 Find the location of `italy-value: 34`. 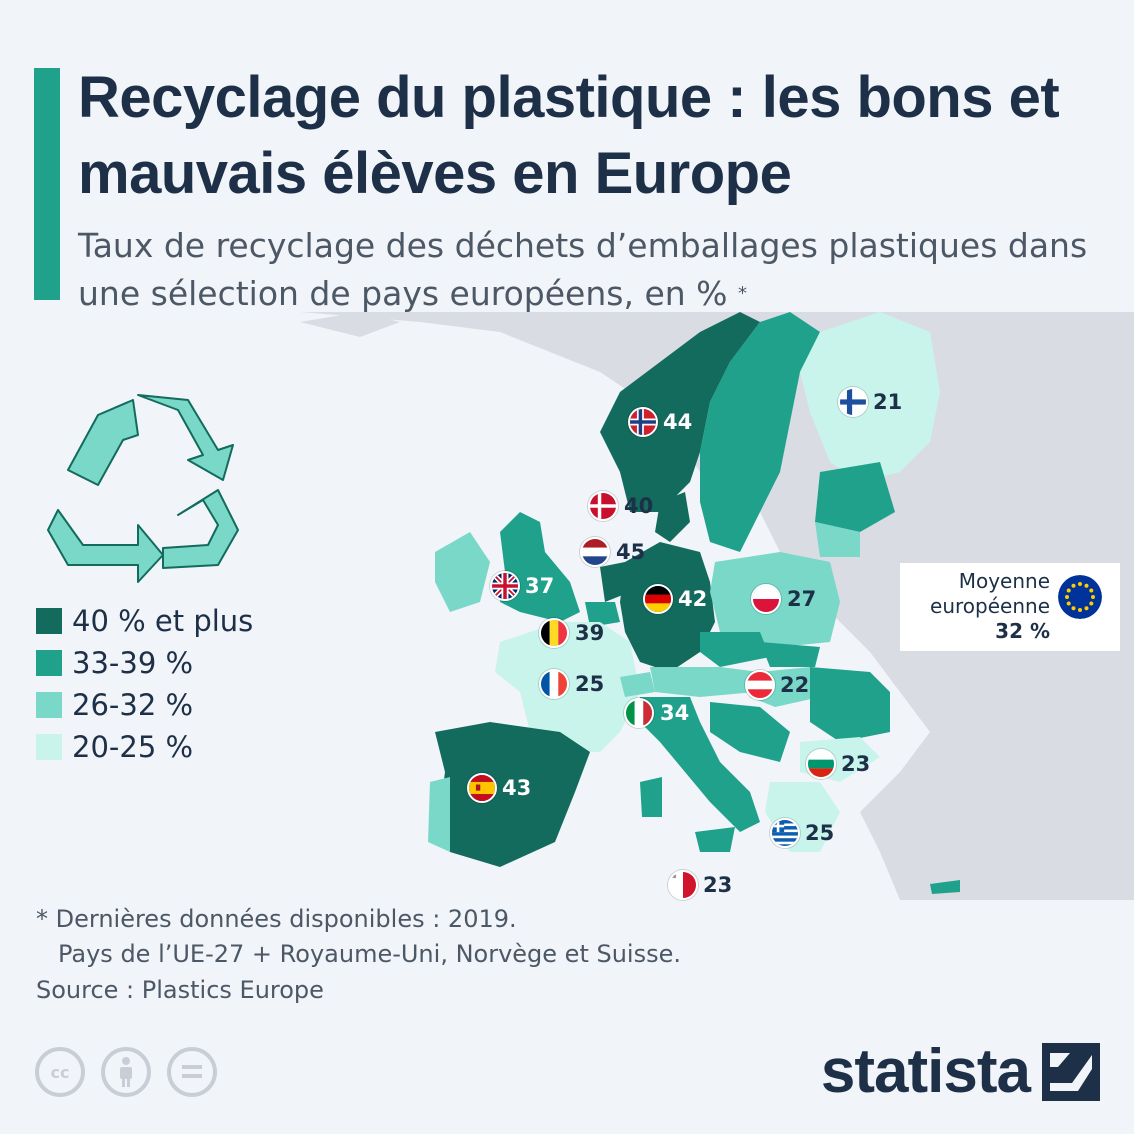

italy-value: 34 is located at coordinates (675, 713).